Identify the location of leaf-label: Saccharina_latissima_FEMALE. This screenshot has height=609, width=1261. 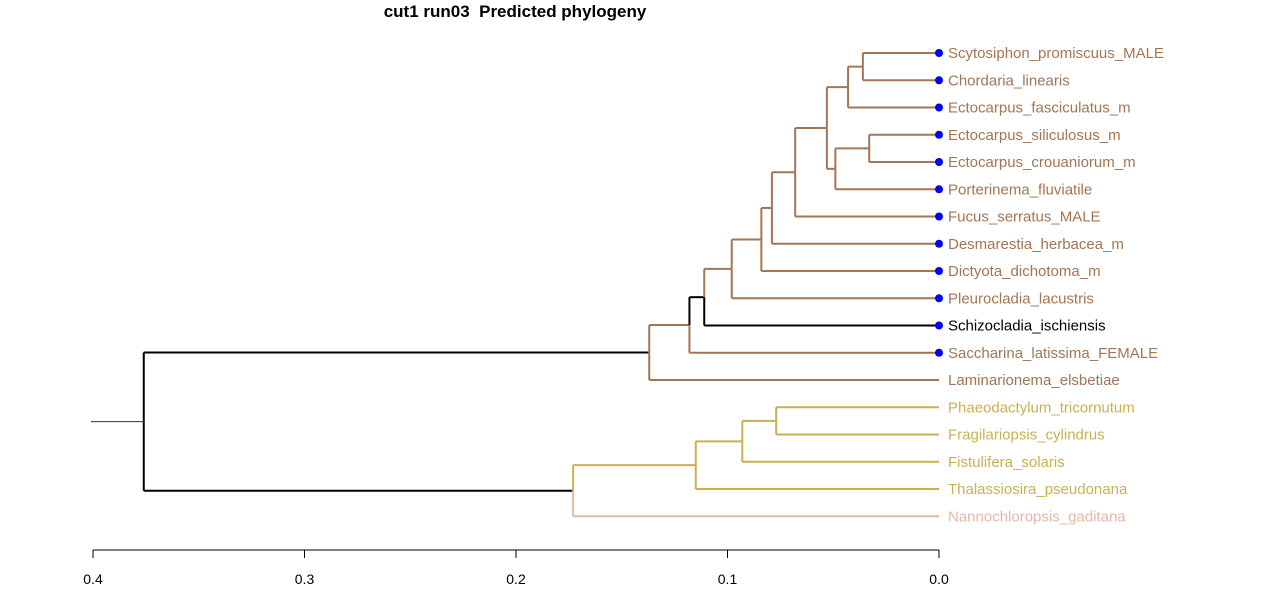
(1053, 353).